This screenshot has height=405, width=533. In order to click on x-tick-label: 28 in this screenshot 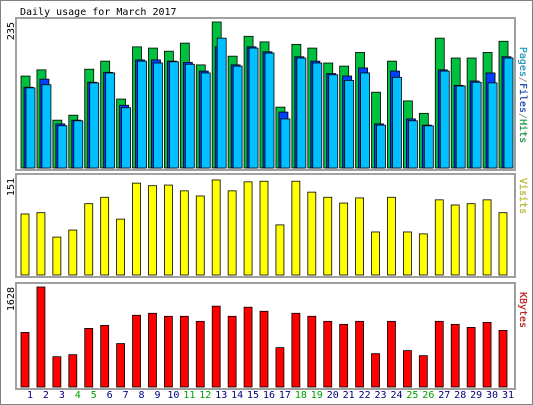, I will do `click(460, 395)`.